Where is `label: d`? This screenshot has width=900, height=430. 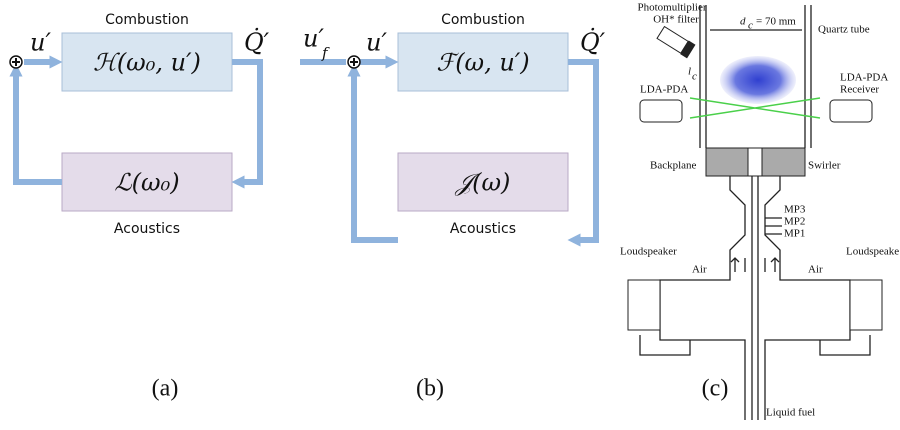 label: d is located at coordinates (743, 22).